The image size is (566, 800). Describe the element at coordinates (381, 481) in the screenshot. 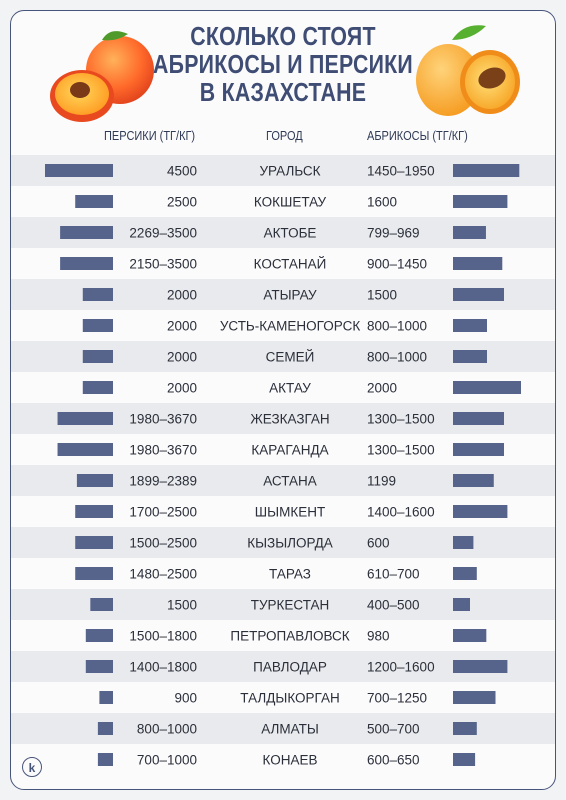

I see `apricot-price-label: 1199` at that location.